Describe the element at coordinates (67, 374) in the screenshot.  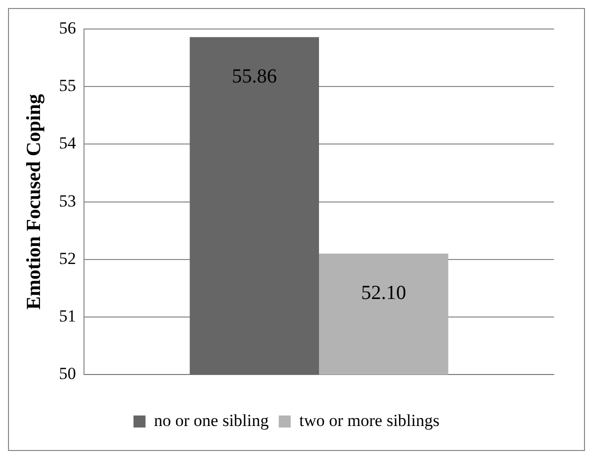
I see `y-tick-label: 50` at that location.